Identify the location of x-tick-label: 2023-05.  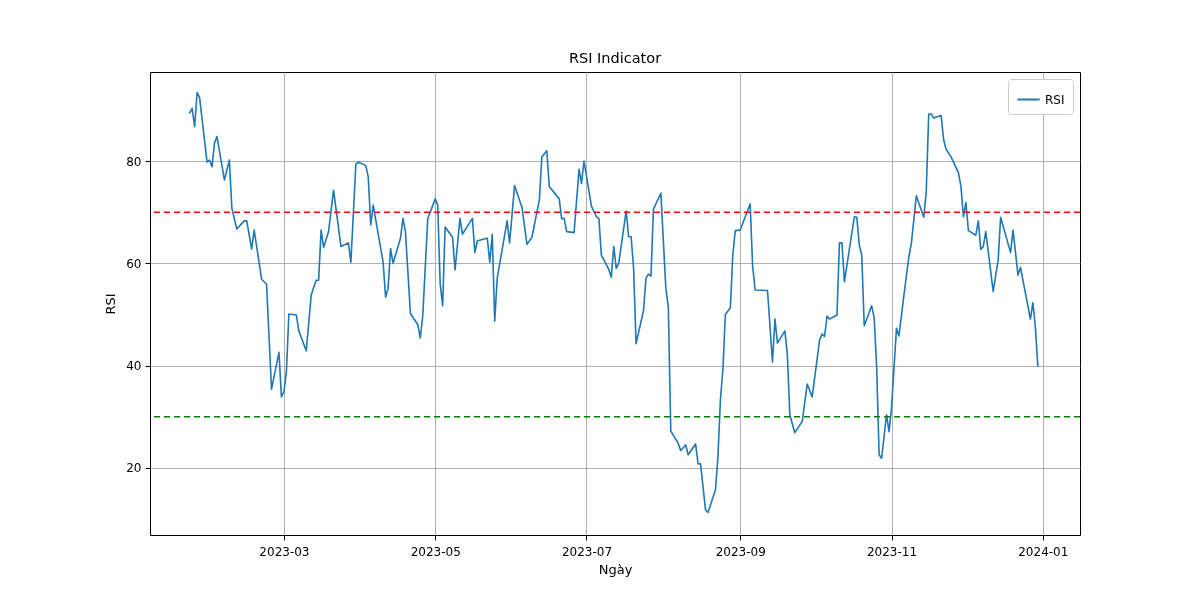
(435, 551).